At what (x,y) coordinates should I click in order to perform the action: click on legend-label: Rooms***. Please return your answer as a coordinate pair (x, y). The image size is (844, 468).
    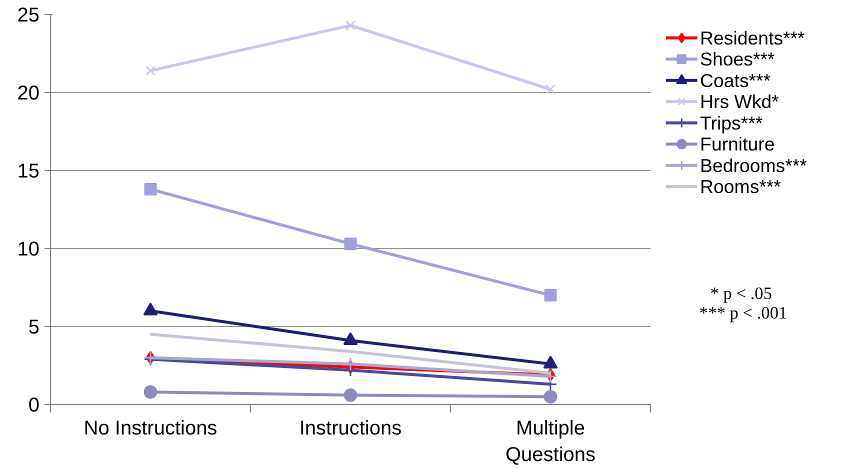
    Looking at the image, I should click on (740, 187).